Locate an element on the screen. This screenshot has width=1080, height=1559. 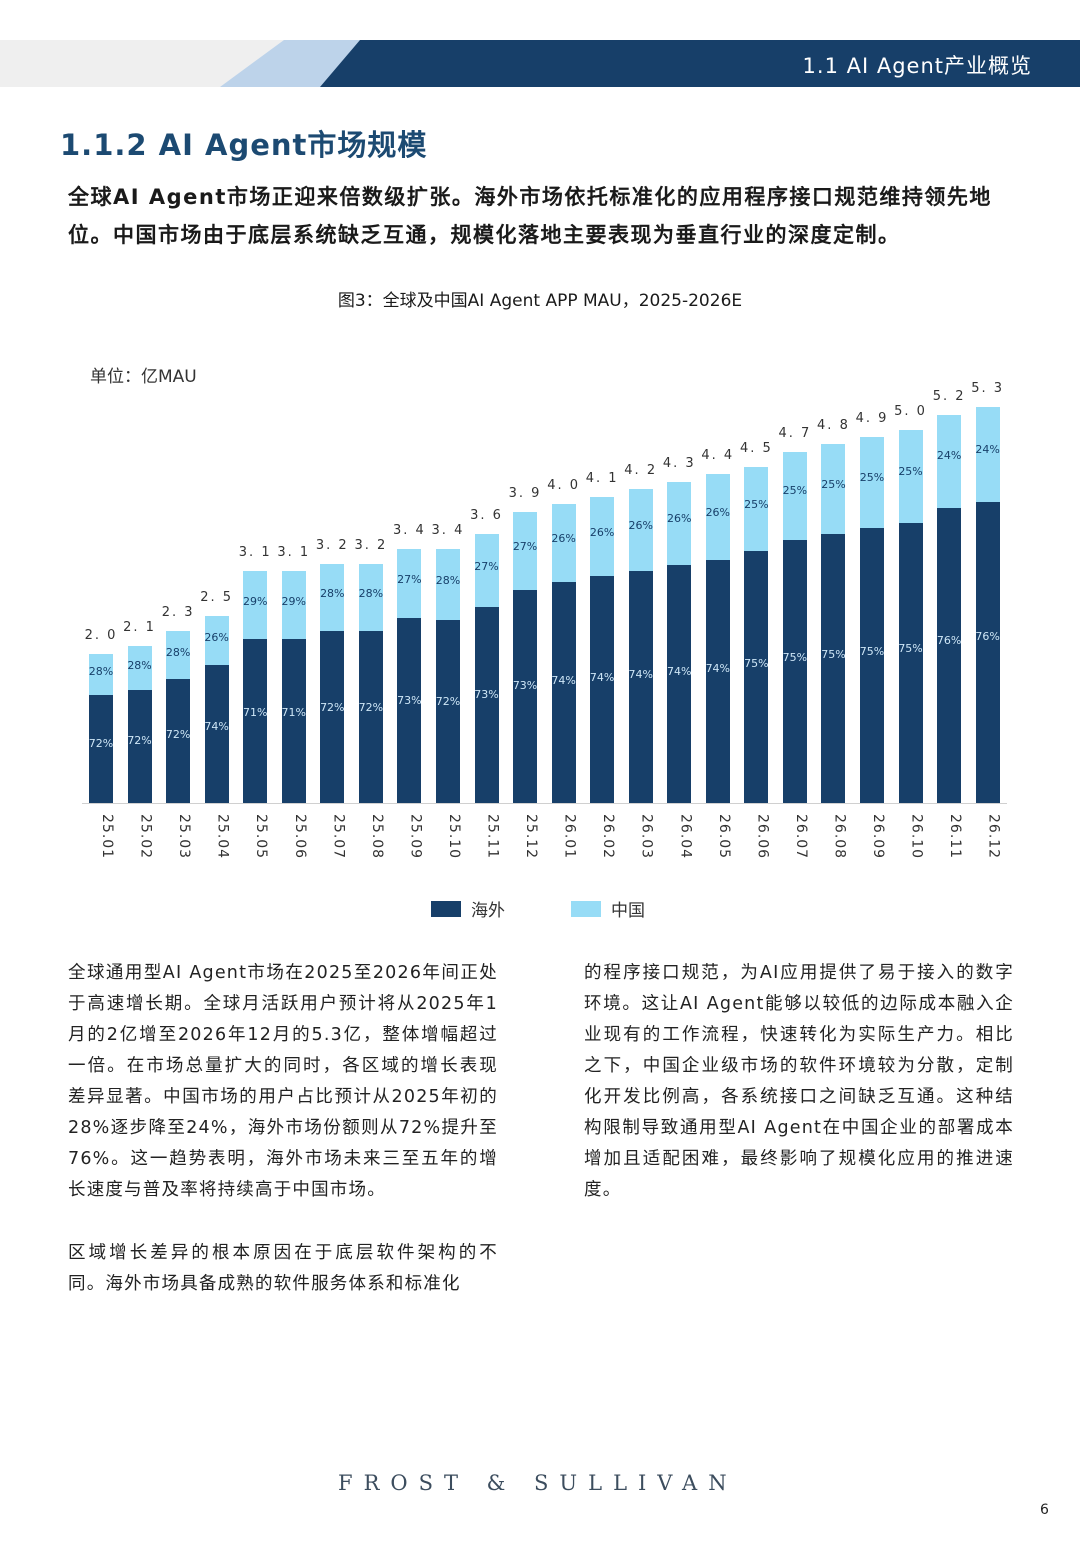
bar-26.01: 74% 26% 4. 0 is located at coordinates (562, 640).